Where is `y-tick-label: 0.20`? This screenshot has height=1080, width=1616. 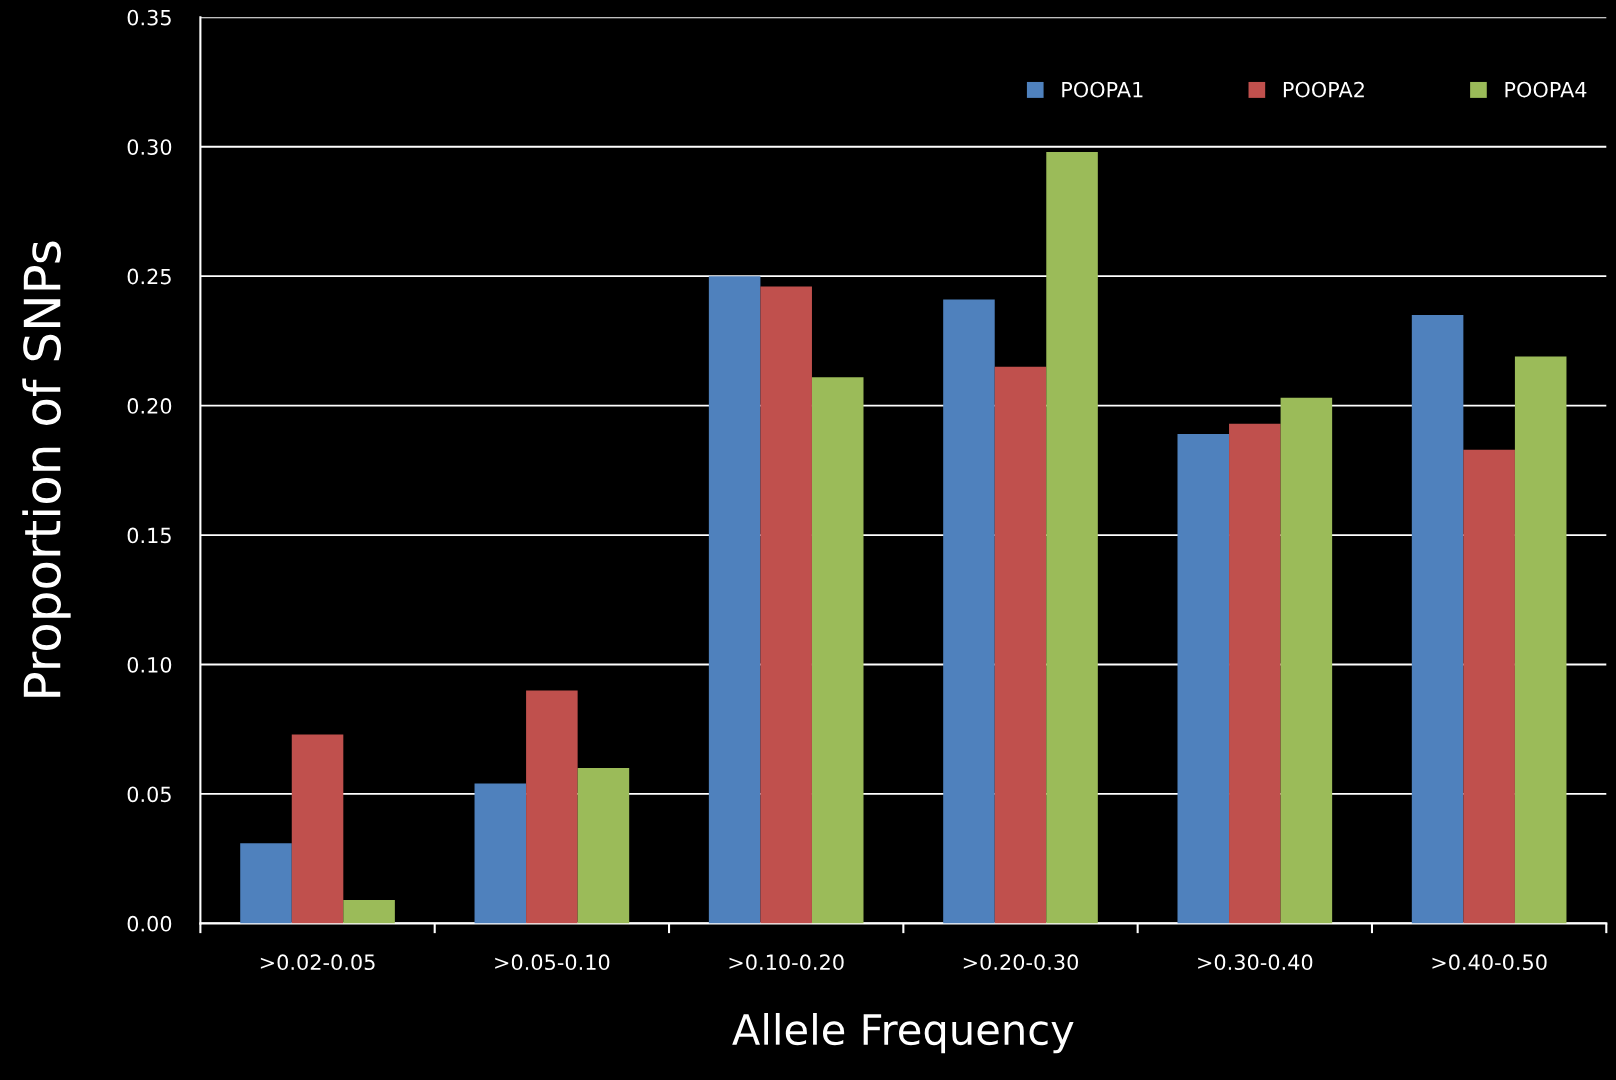 y-tick-label: 0.20 is located at coordinates (149, 406).